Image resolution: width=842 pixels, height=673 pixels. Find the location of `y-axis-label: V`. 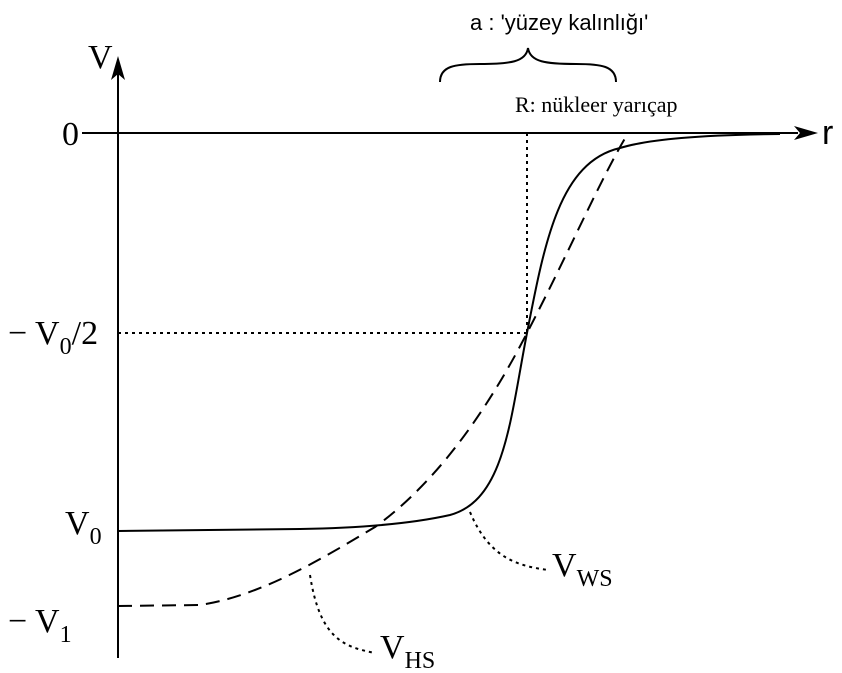

y-axis-label: V is located at coordinates (100, 57).